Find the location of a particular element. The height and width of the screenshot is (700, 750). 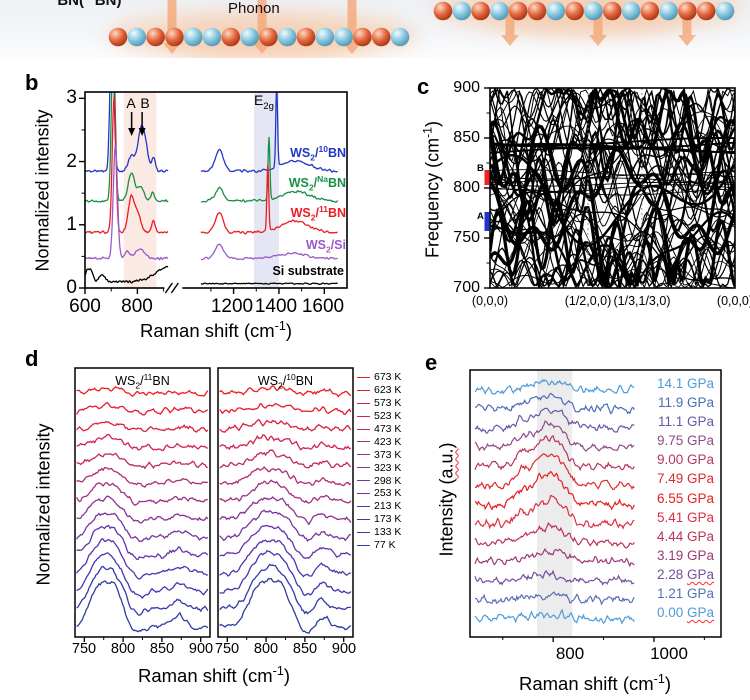

pressure-label: 3.19 GPa is located at coordinates (685, 555).